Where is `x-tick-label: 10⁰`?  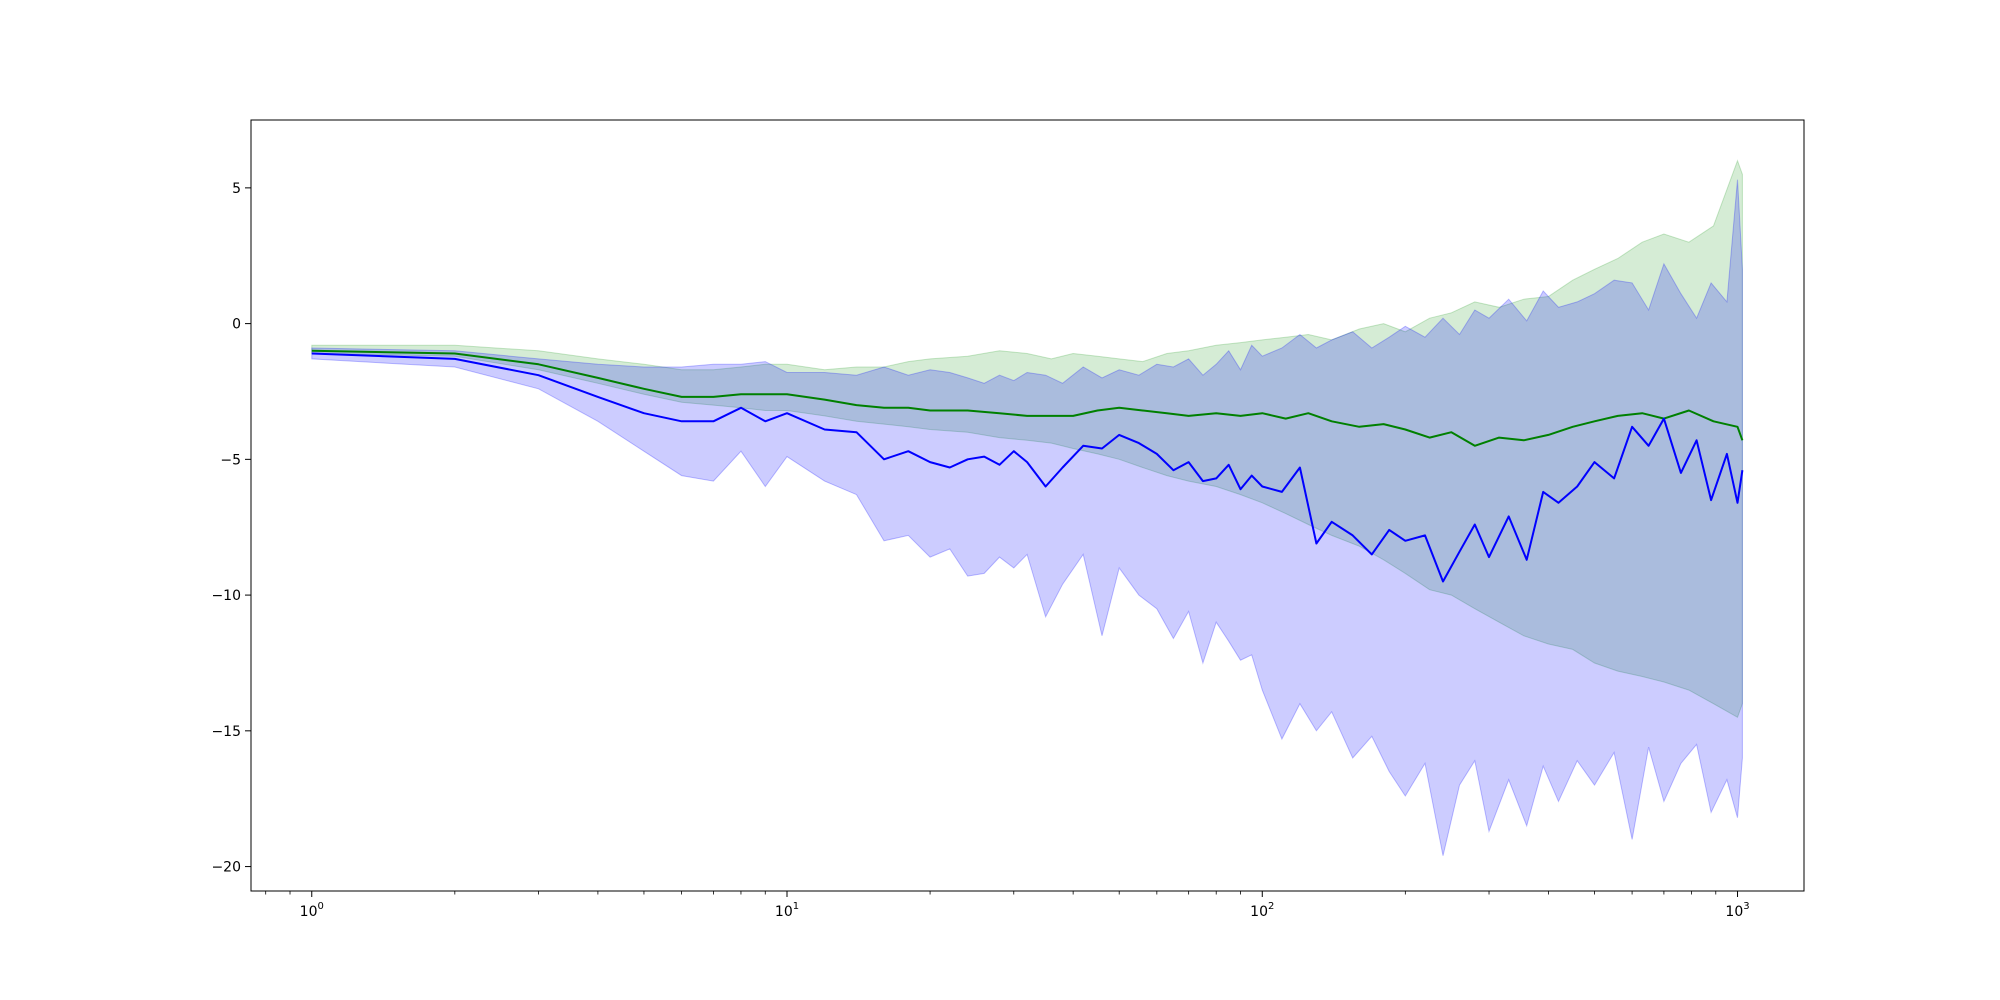
x-tick-label: 10⁰ is located at coordinates (312, 910).